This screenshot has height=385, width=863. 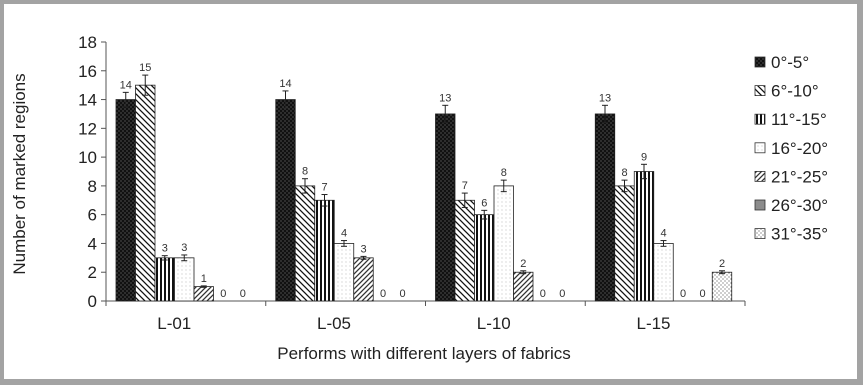 What do you see at coordinates (92, 301) in the screenshot?
I see `y-tick-label: 0` at bounding box center [92, 301].